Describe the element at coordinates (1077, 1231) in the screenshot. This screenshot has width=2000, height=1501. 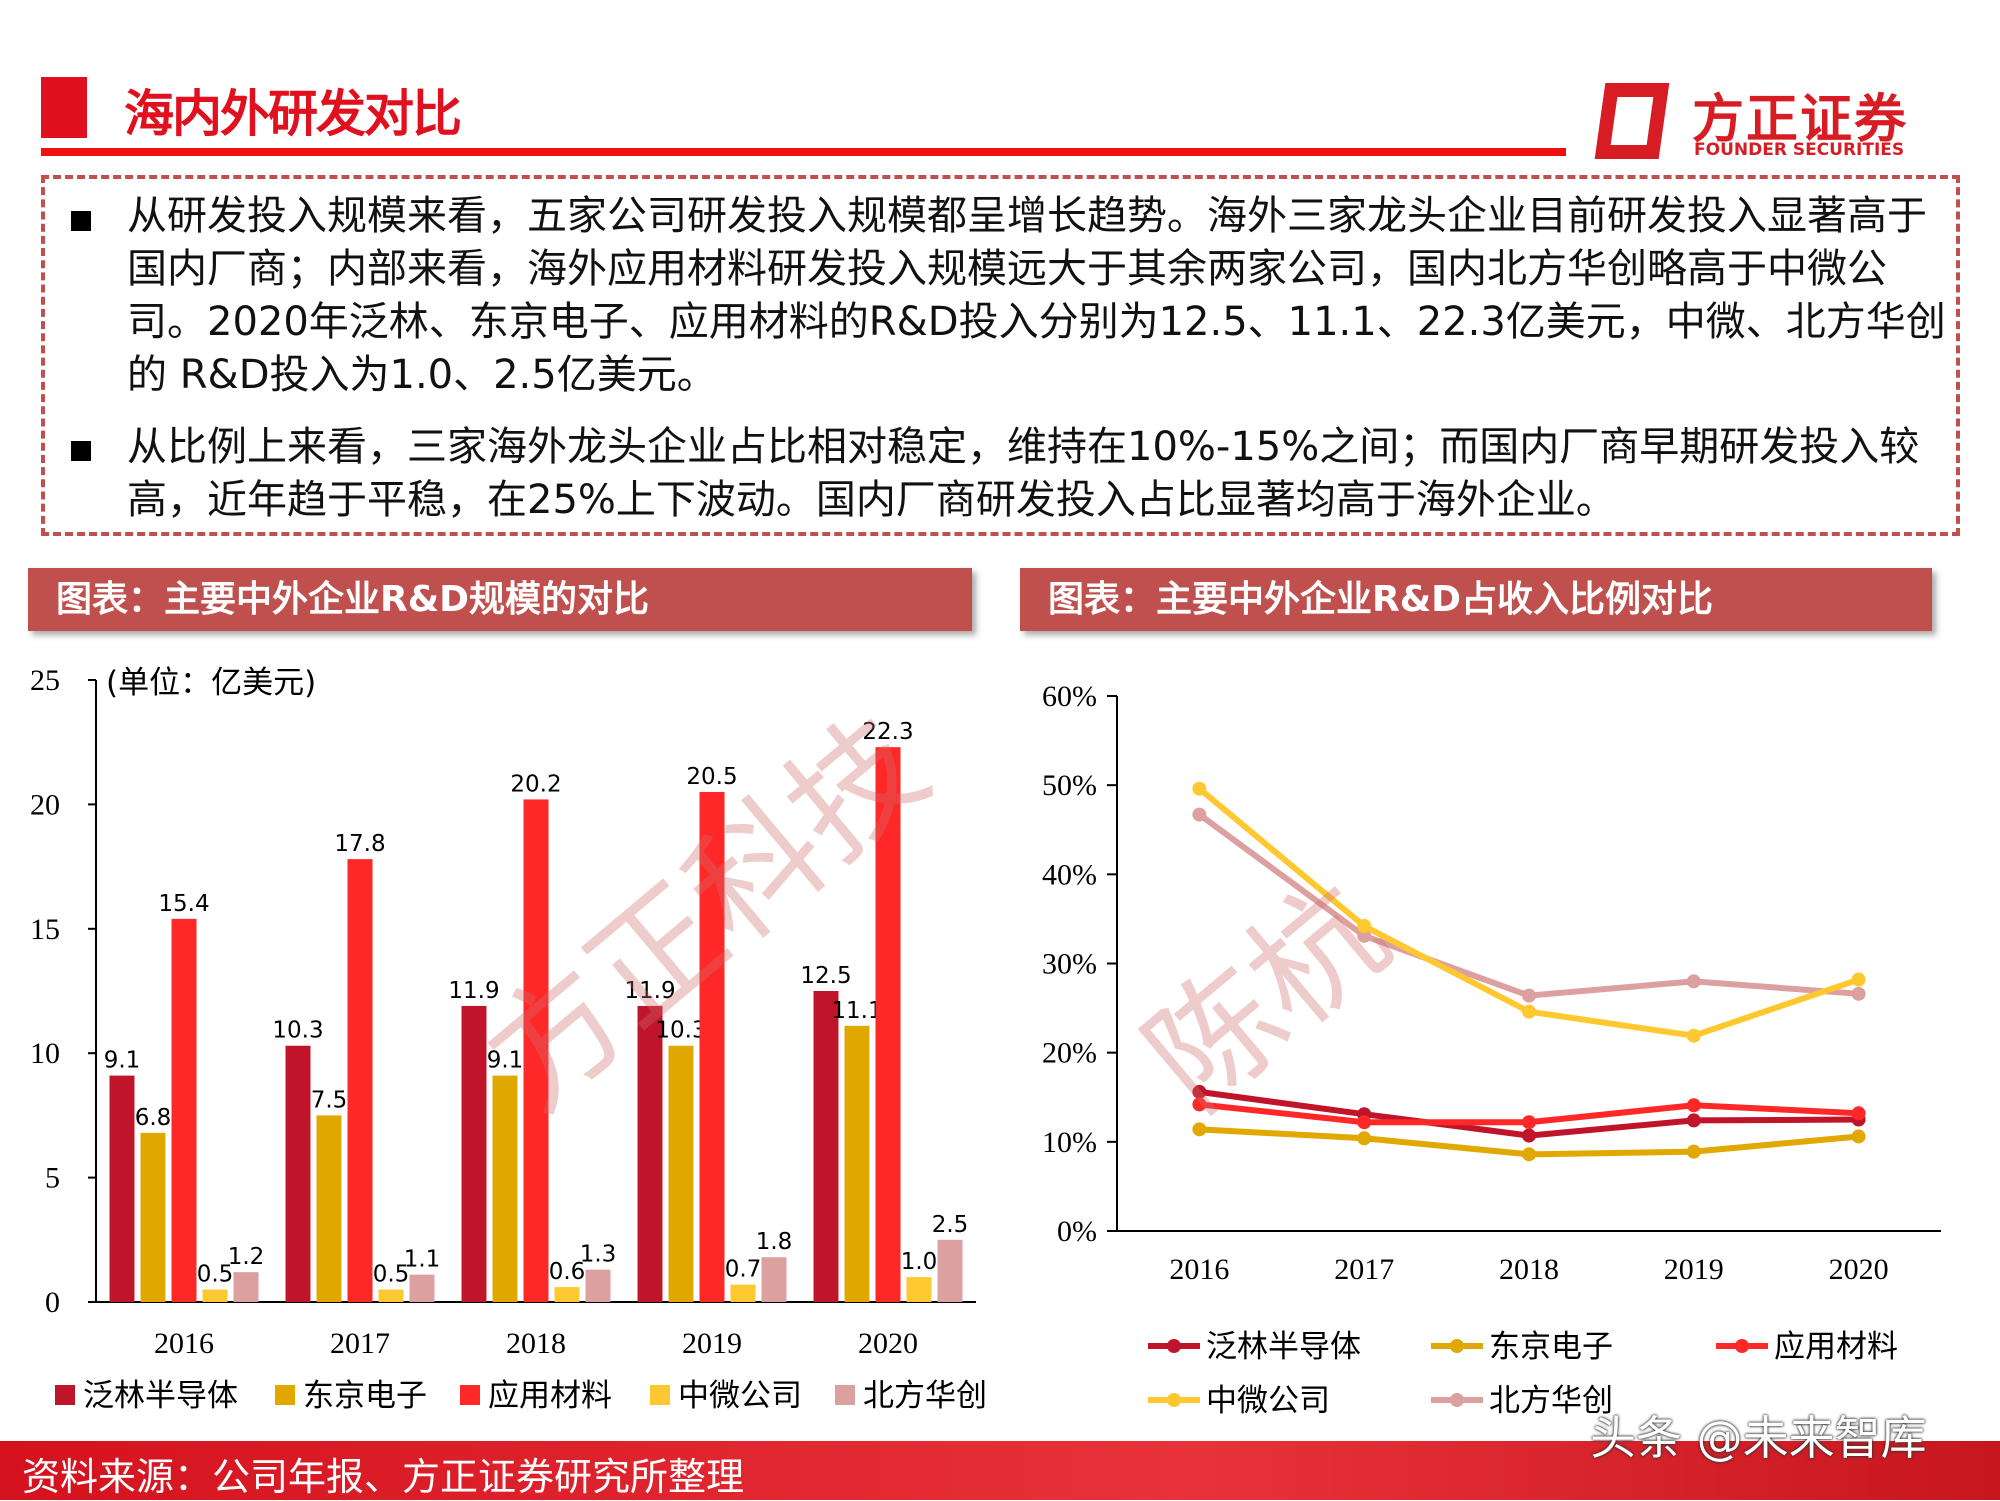
I see `y-tick-label: 0%` at that location.